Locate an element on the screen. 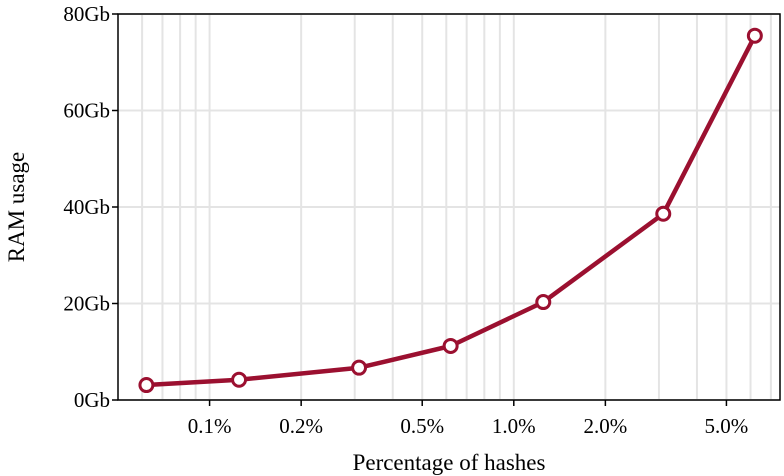 This screenshot has height=476, width=784. x-axis: 0.1% 0.2% 0.5% 1.0% 2.0% 5.0% is located at coordinates (468, 419).